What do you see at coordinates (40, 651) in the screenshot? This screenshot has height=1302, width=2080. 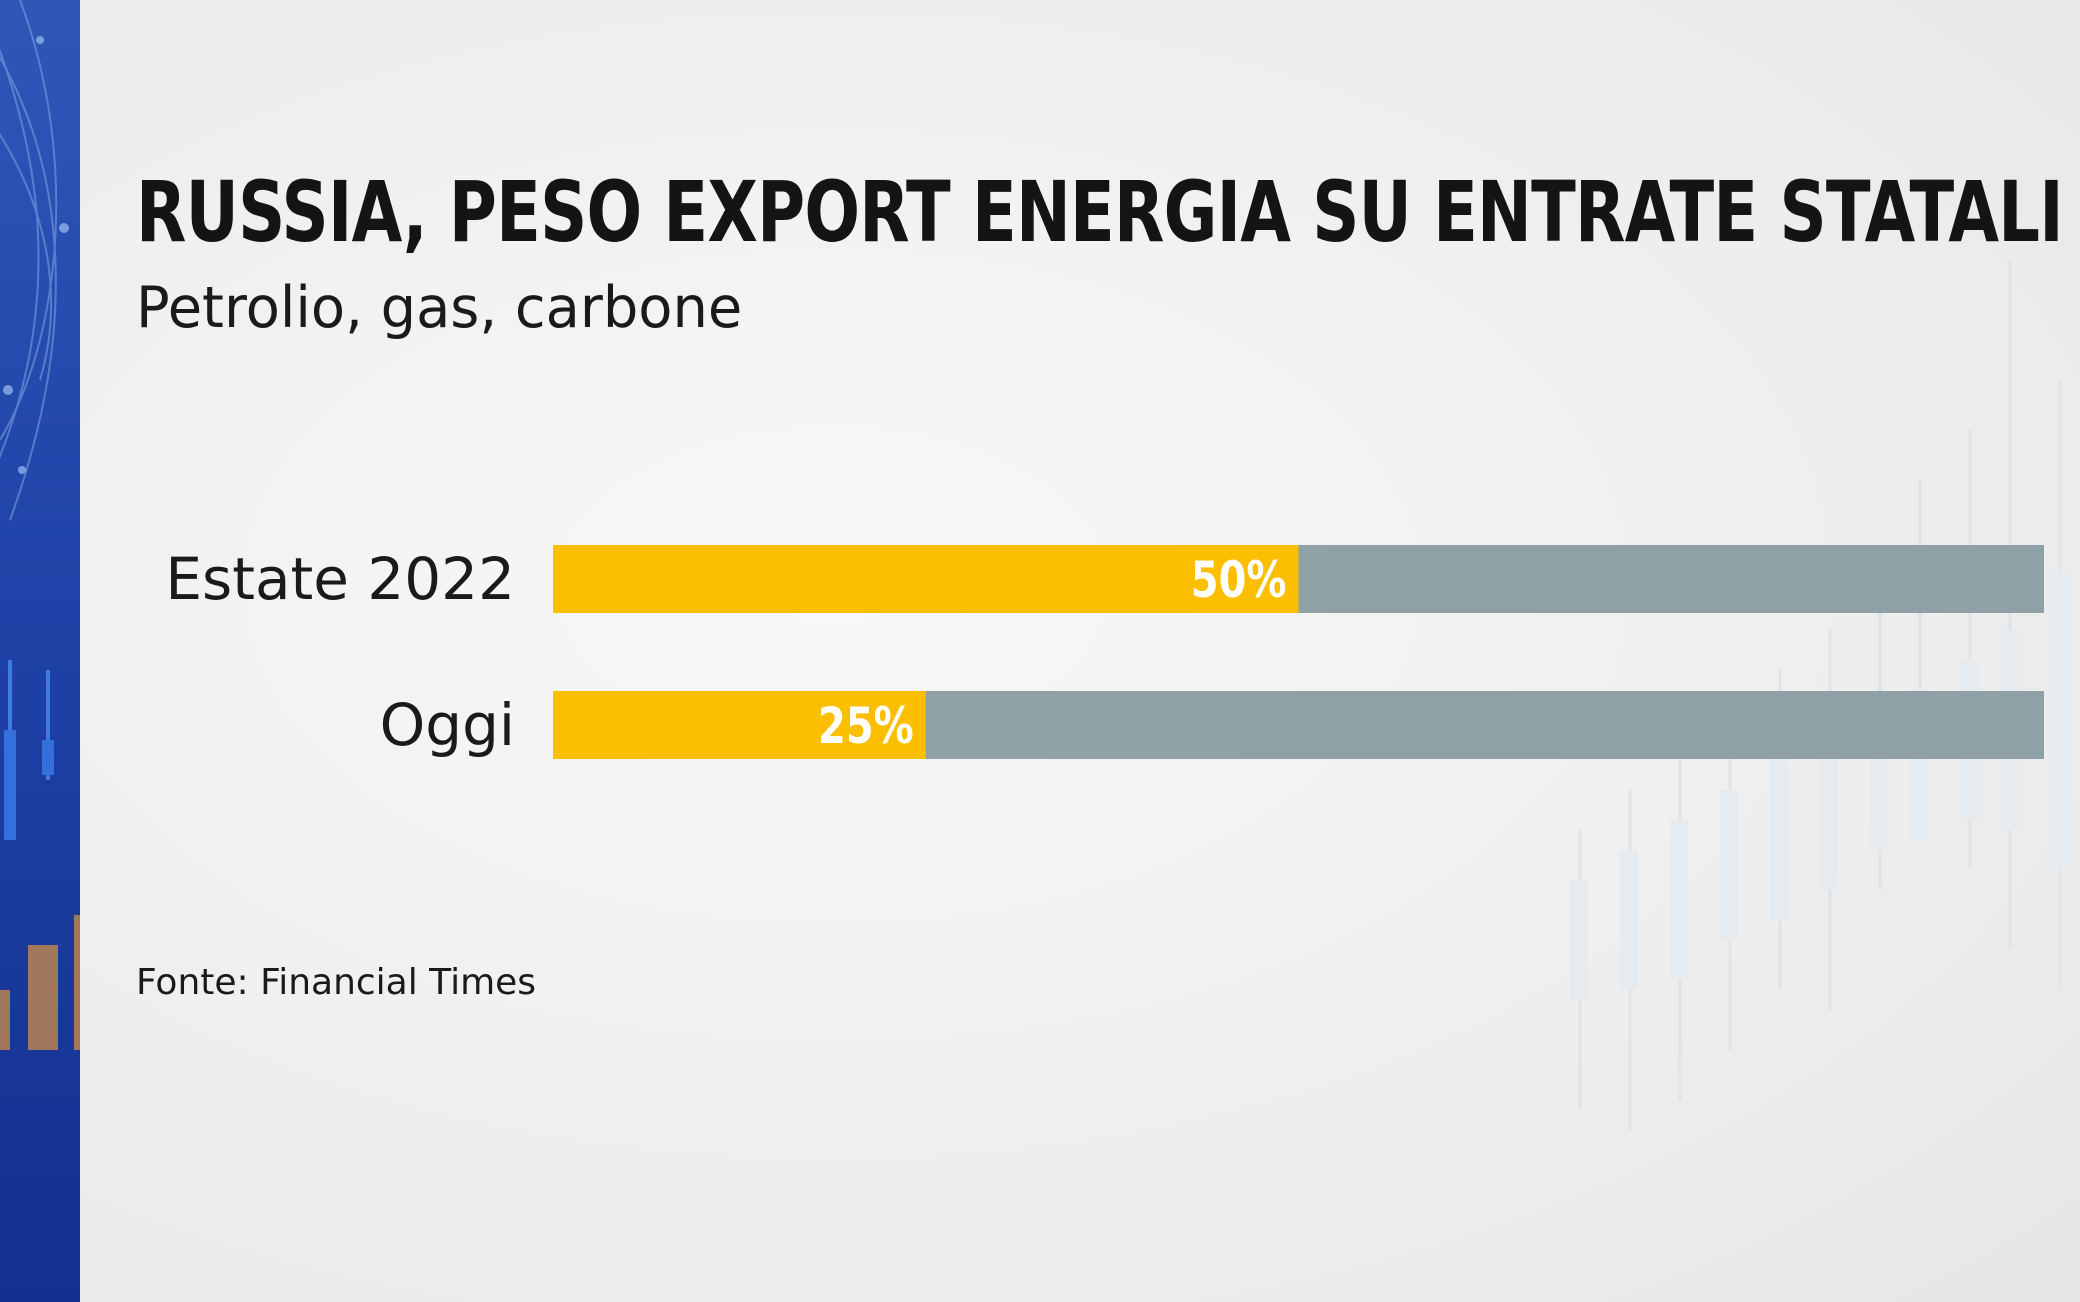 I see `decorative-side-panel` at bounding box center [40, 651].